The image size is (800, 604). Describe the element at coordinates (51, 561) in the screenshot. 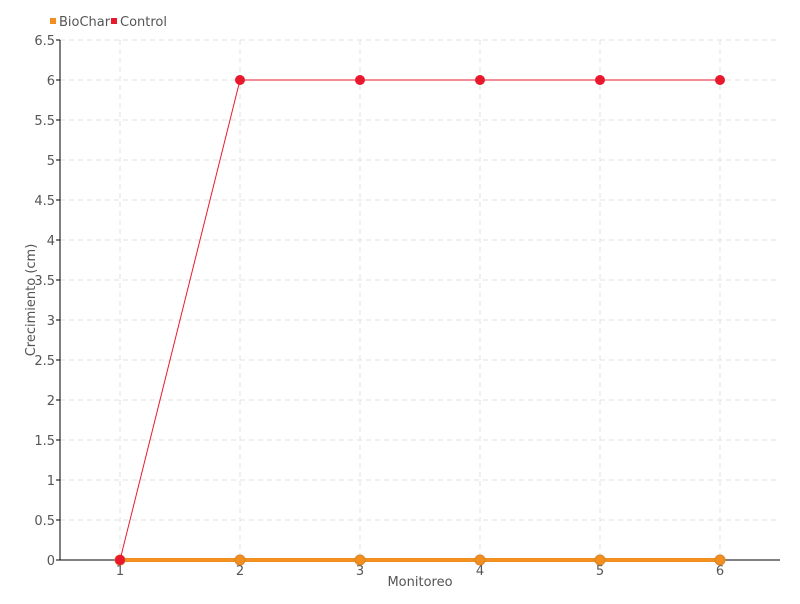

I see `y-tick-label: 0` at that location.